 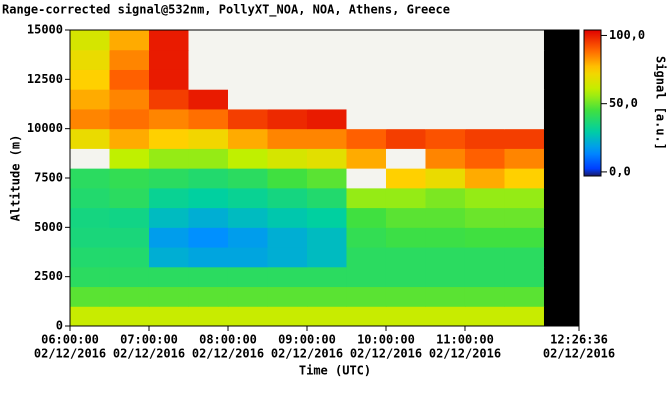 What do you see at coordinates (45, 128) in the screenshot?
I see `y-tick-label: 10000` at bounding box center [45, 128].